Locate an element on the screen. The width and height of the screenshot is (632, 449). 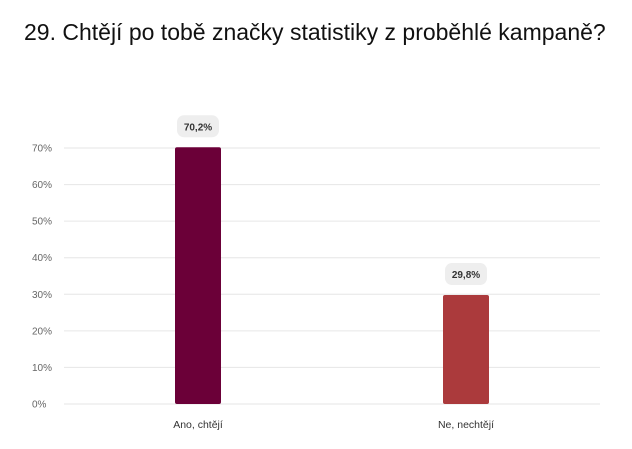
category-label: Ne, nechtějí is located at coordinates (466, 425).